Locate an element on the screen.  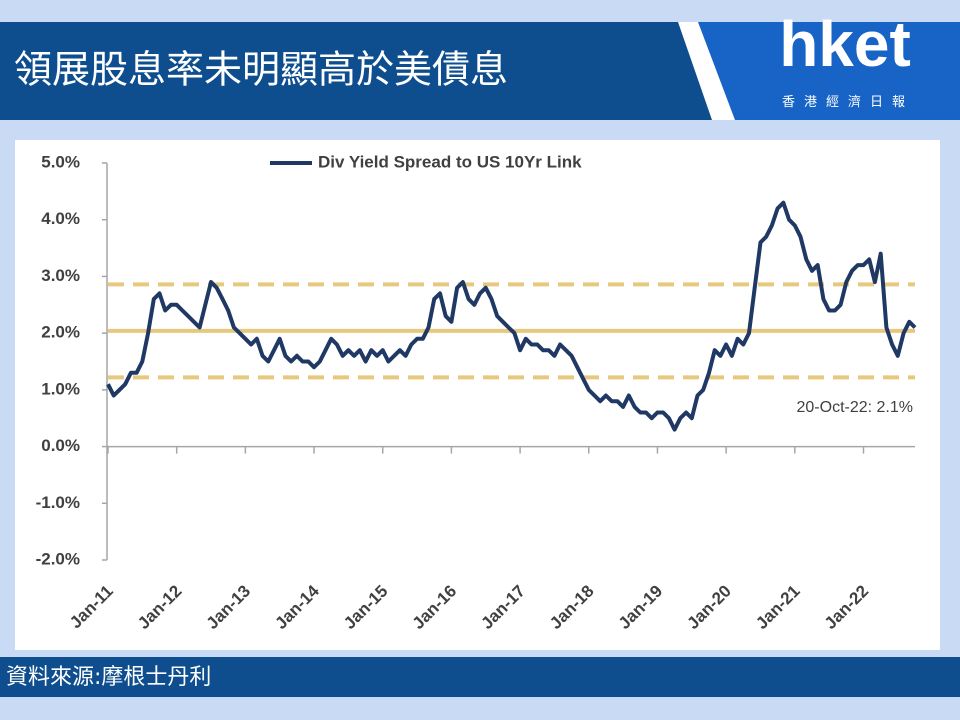
logo-box is located at coordinates (829, 71).